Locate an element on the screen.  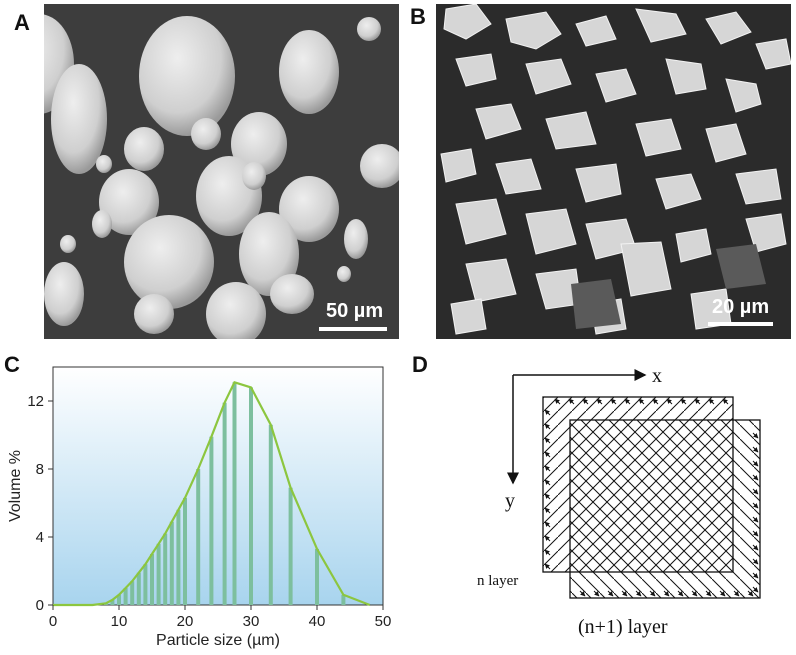
panel-letter-b: B is located at coordinates (418, 16).